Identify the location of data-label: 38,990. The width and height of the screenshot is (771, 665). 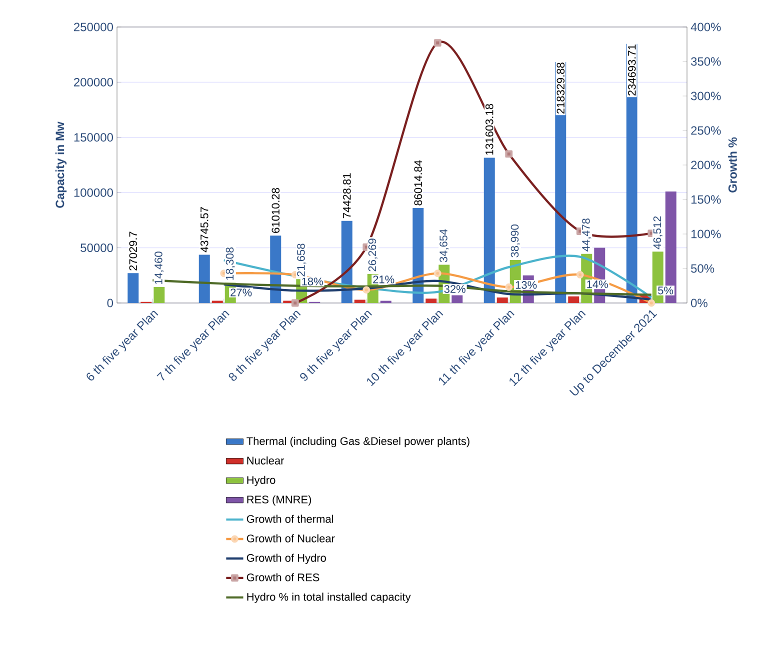
(515, 241).